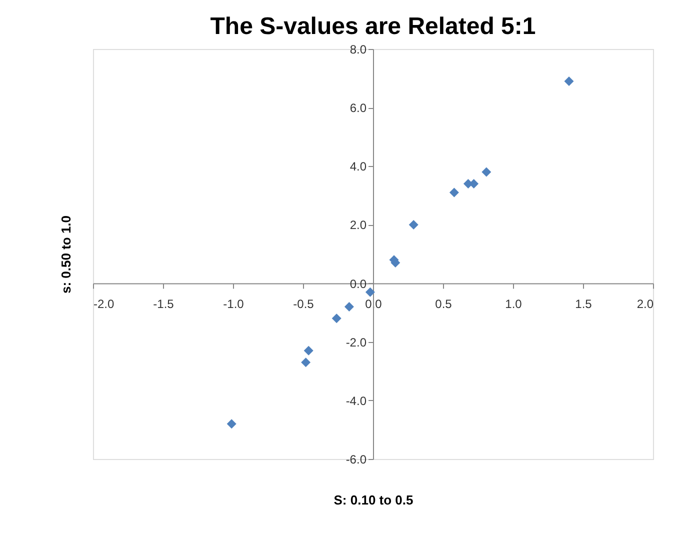  What do you see at coordinates (163, 303) in the screenshot?
I see `x-tick-label: -1.5` at bounding box center [163, 303].